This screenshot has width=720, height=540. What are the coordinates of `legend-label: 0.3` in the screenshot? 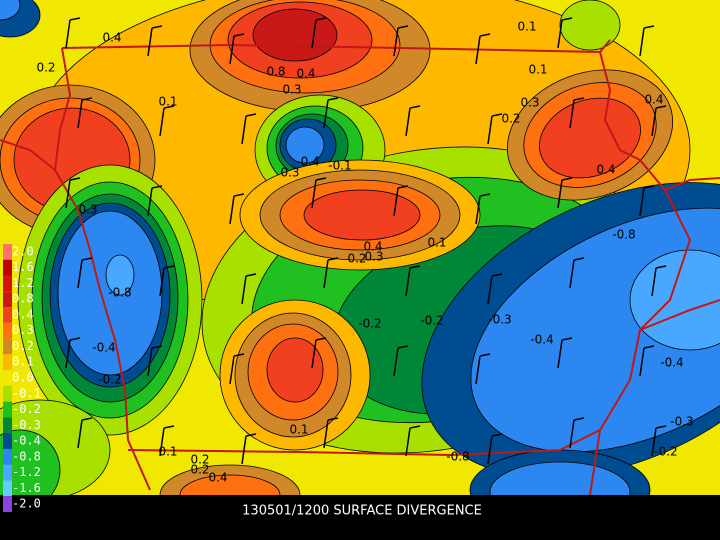 It's located at (23, 330).